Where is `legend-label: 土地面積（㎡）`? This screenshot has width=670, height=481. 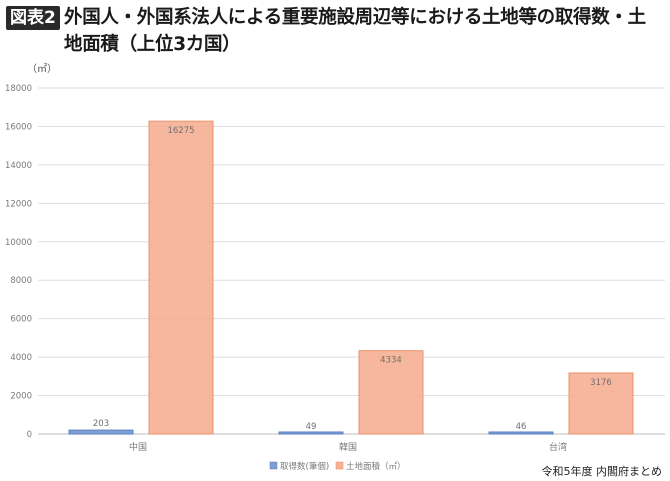 legend-label: 土地面積（㎡） is located at coordinates (376, 466).